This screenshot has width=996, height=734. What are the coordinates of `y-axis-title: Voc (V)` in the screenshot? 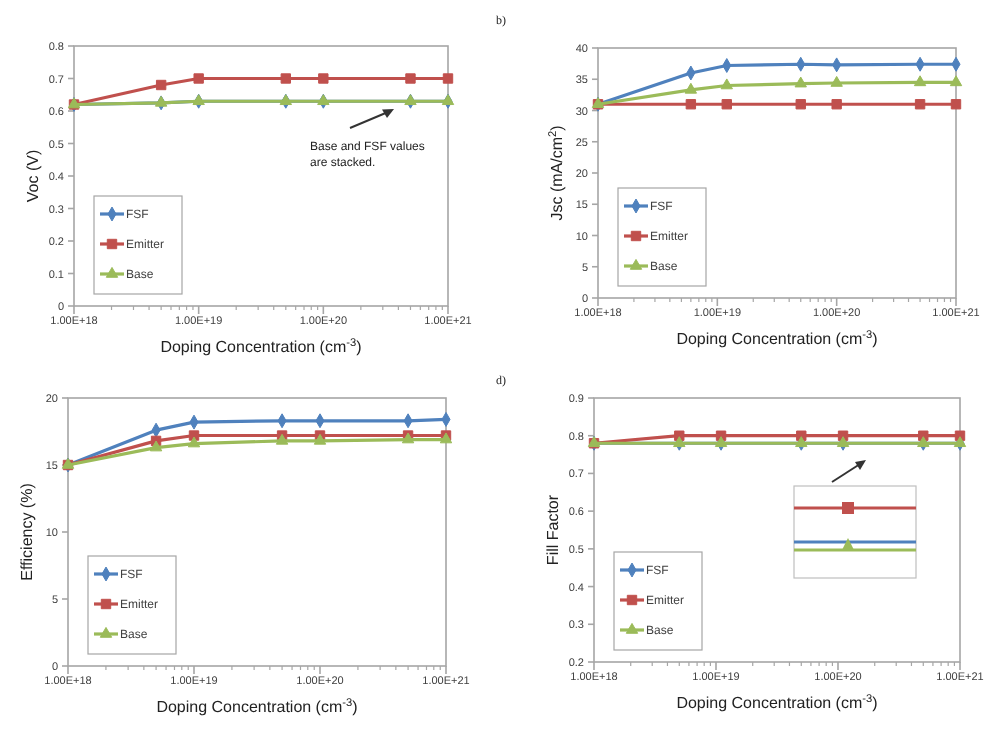 It's located at (33, 176).